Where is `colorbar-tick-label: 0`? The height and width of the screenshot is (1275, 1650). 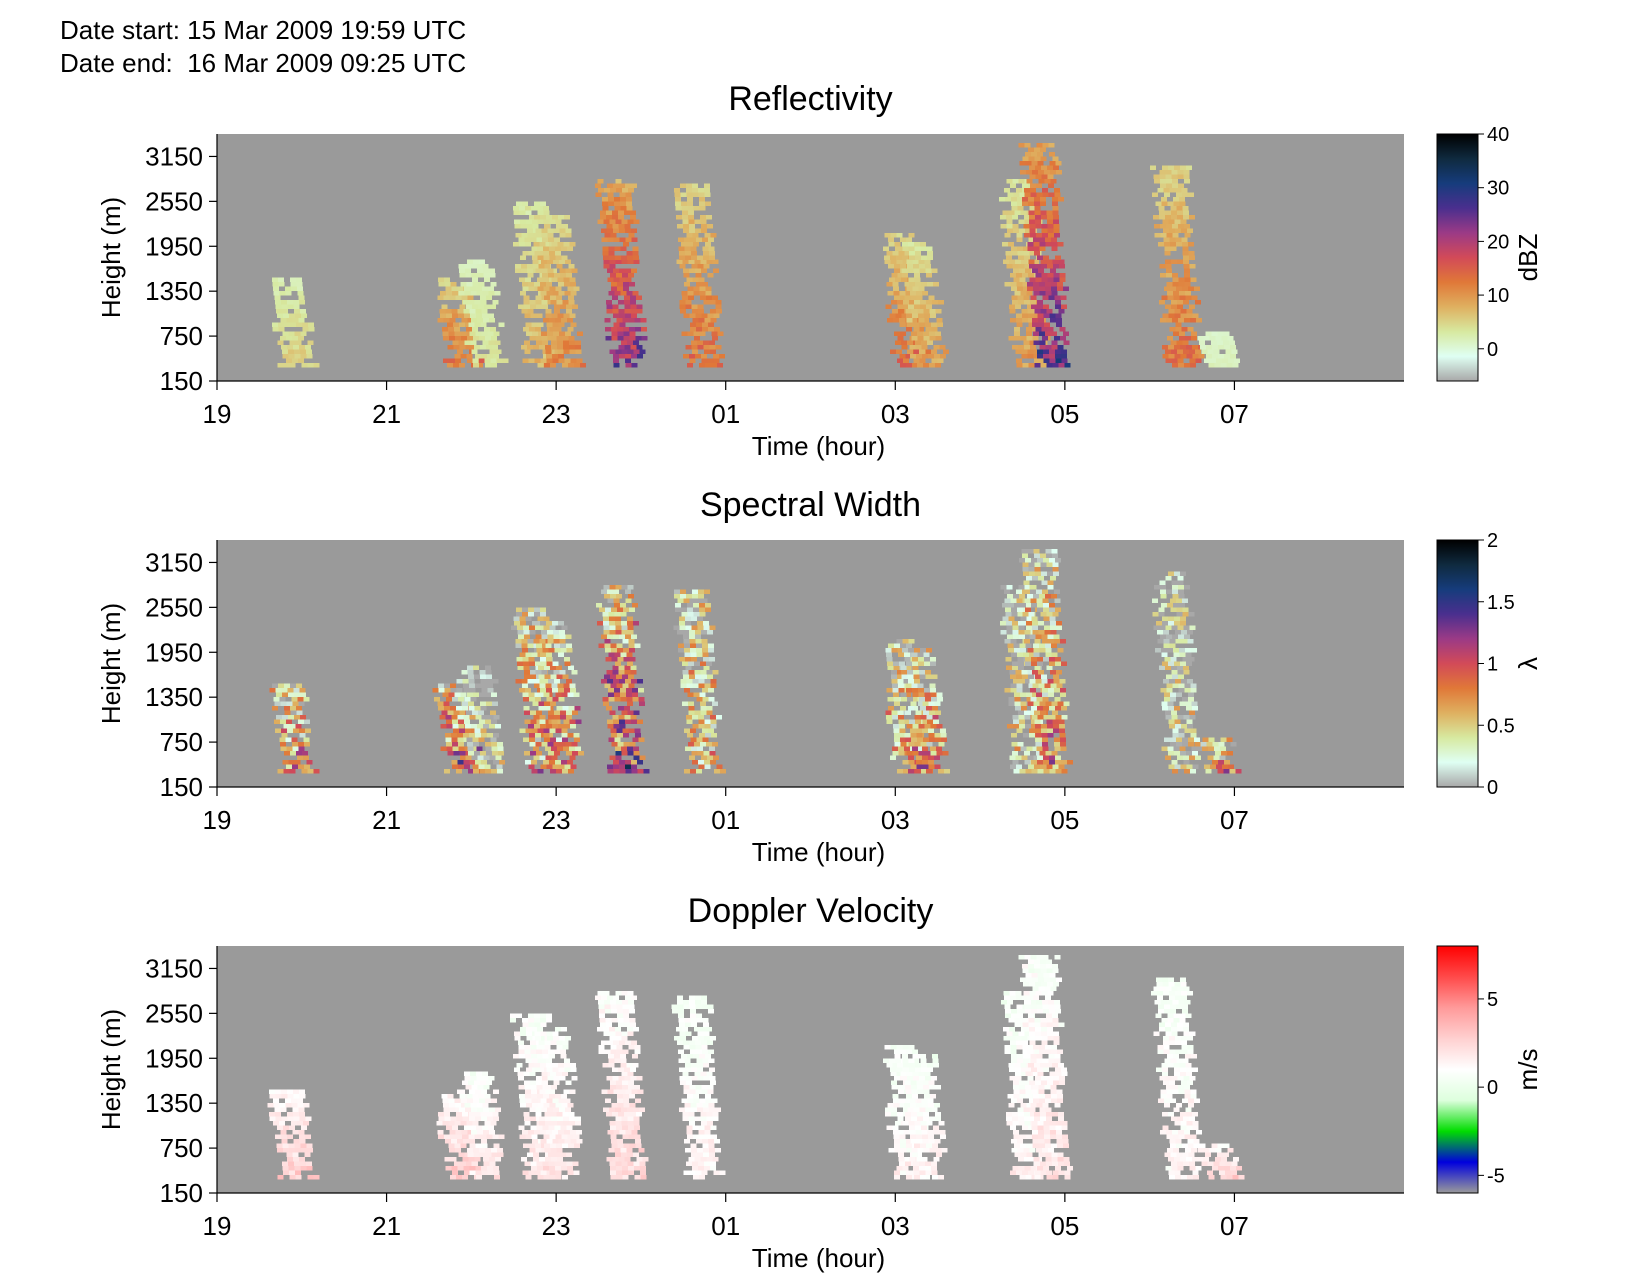
colorbar-tick-label: 0 is located at coordinates (1492, 788).